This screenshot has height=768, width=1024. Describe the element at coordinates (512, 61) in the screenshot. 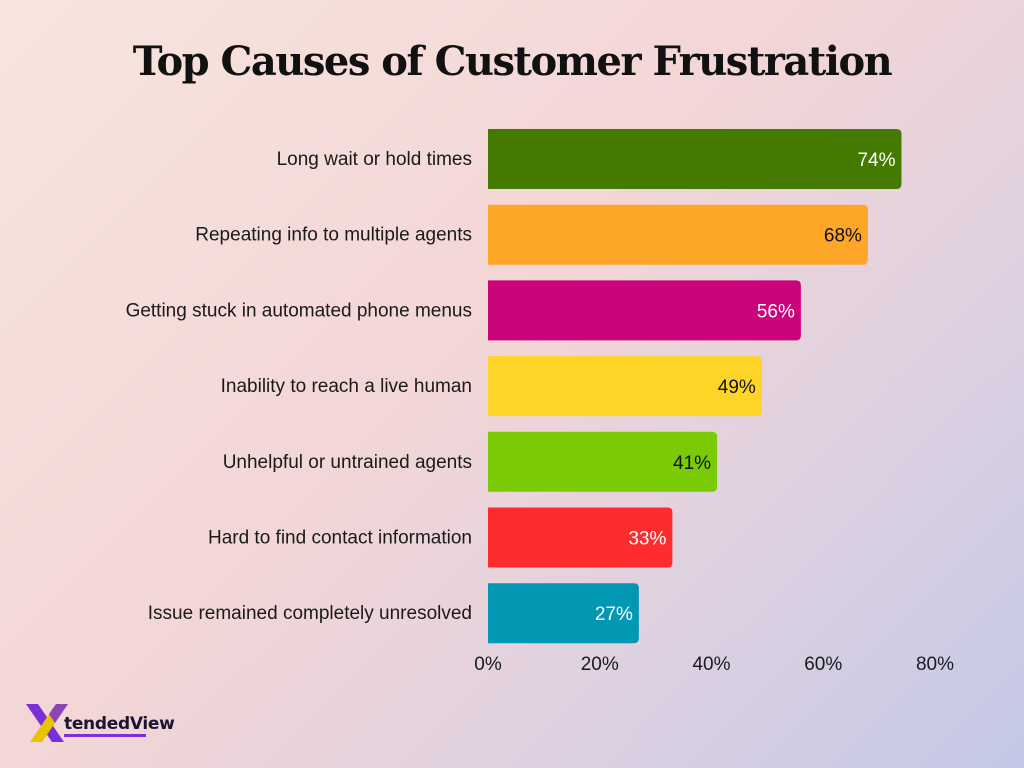

I see `chart-title: Top Causes of Customer Frustration` at that location.